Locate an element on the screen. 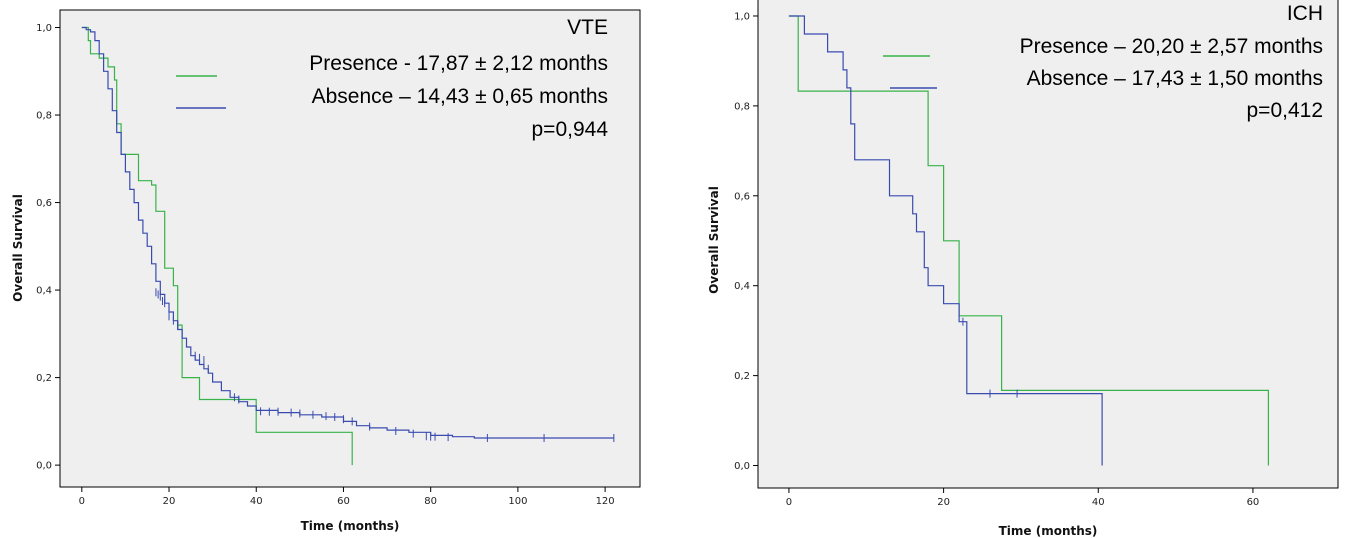 This screenshot has height=538, width=1348. legend-label-presence: Presence – 20,20 ± 2,57 months is located at coordinates (1171, 46).